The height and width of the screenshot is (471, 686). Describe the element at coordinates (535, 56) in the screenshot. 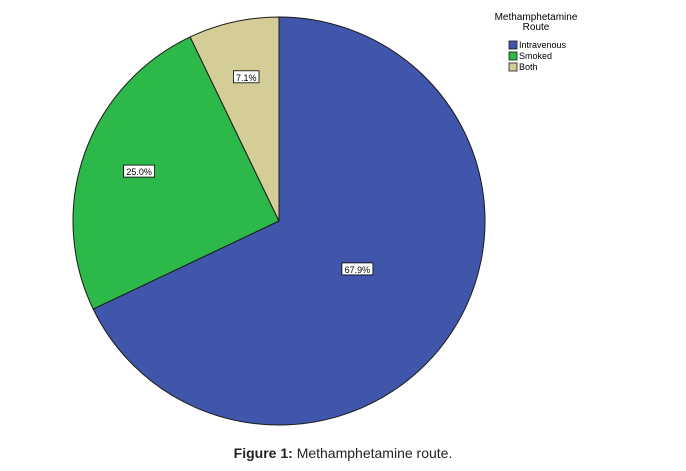

I see `legend-label-smoked: Smoked` at that location.